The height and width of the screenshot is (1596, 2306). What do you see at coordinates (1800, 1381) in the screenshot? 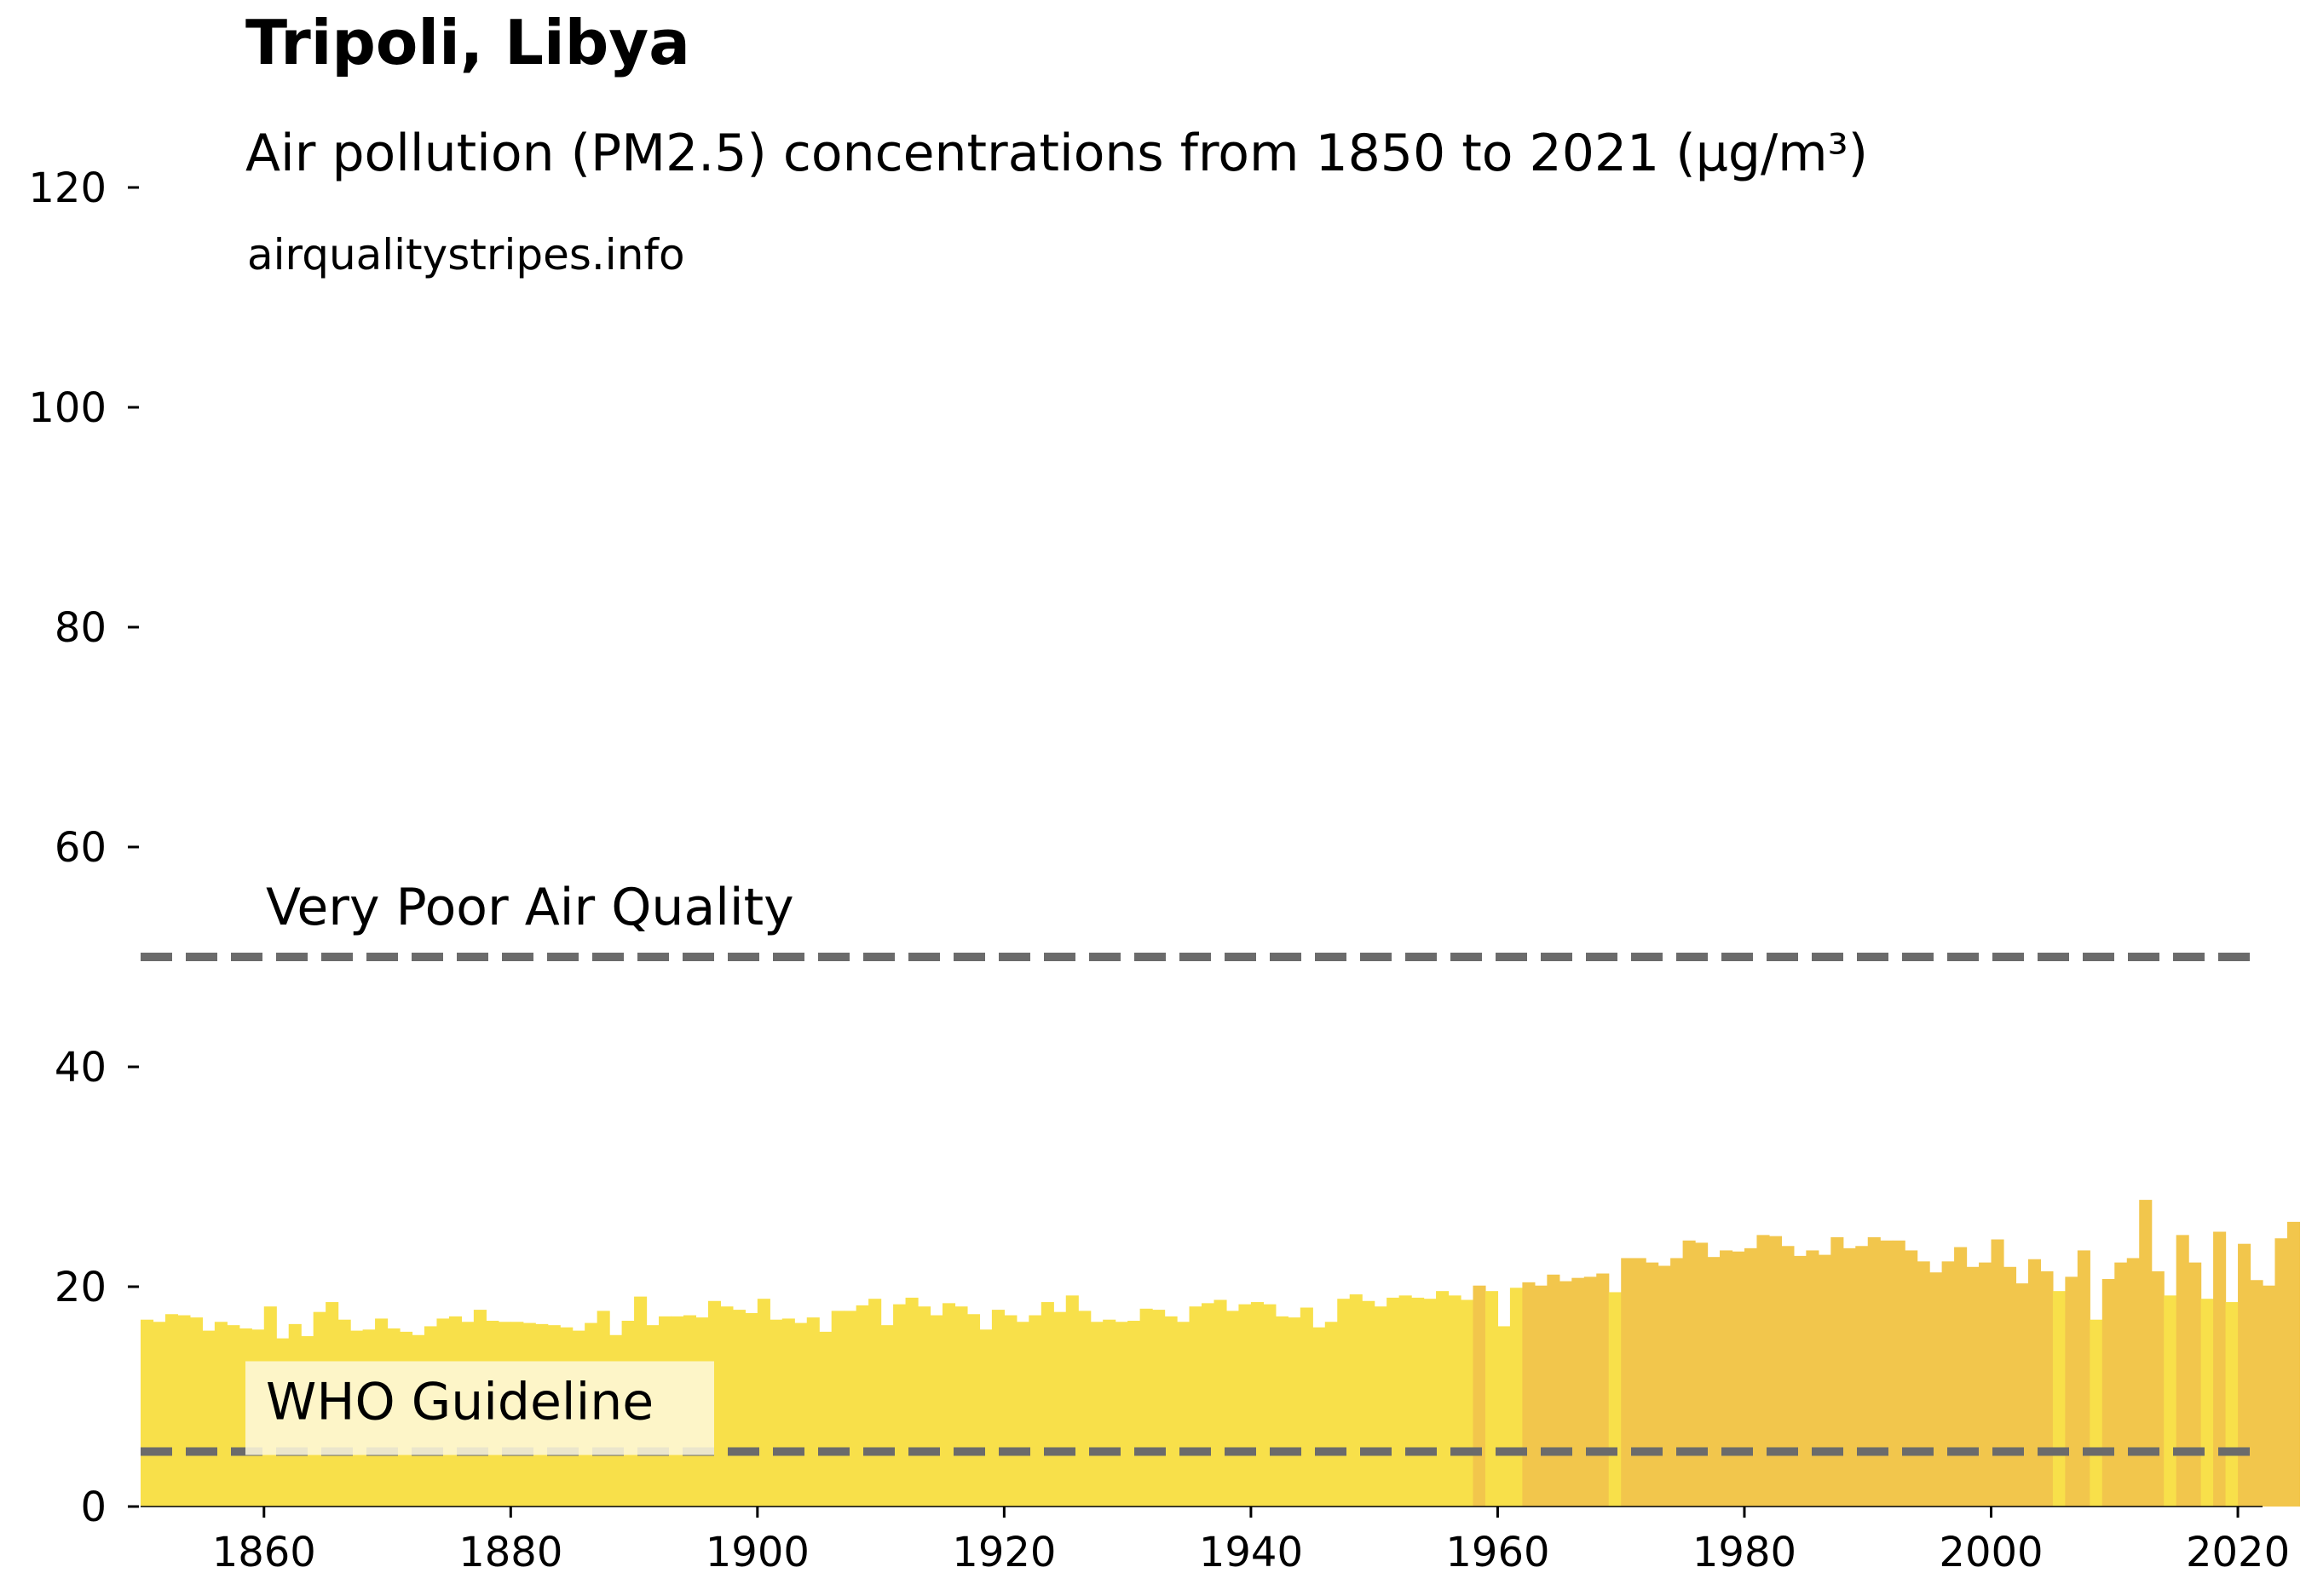
I see `bar-1984` at bounding box center [1800, 1381].